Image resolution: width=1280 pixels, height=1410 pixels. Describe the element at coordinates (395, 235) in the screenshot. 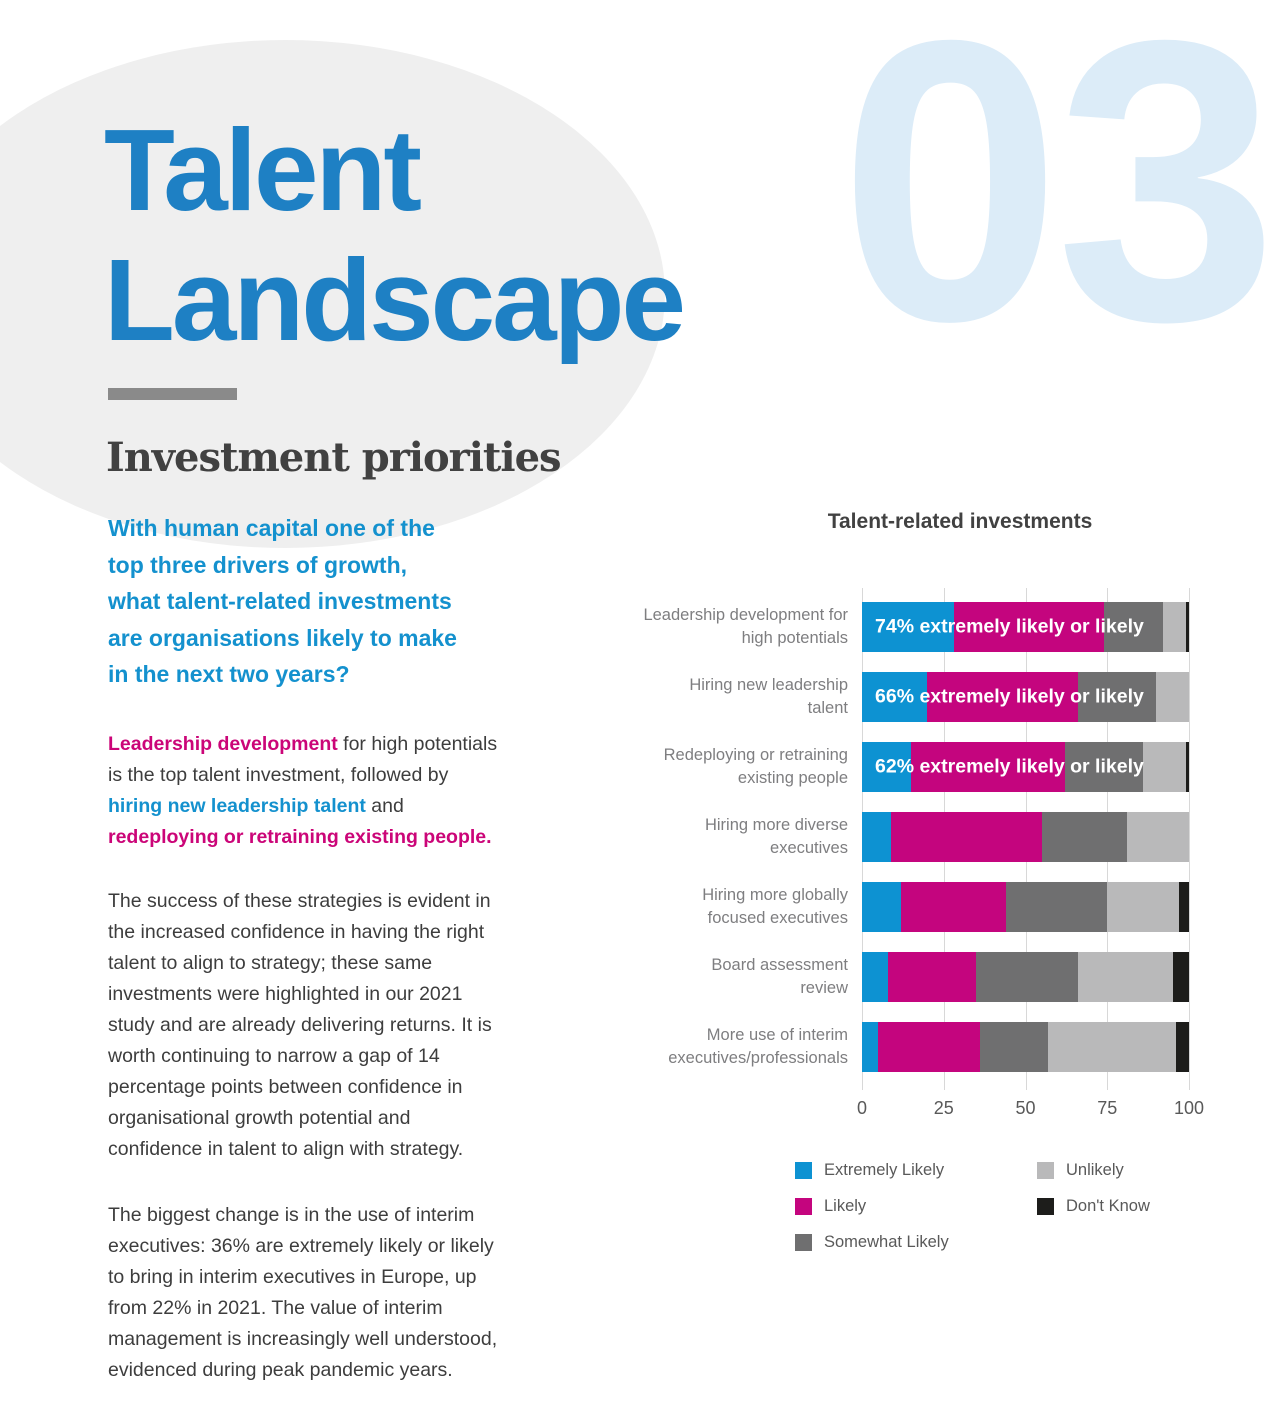

I see `page-title: Talent Landscape` at that location.